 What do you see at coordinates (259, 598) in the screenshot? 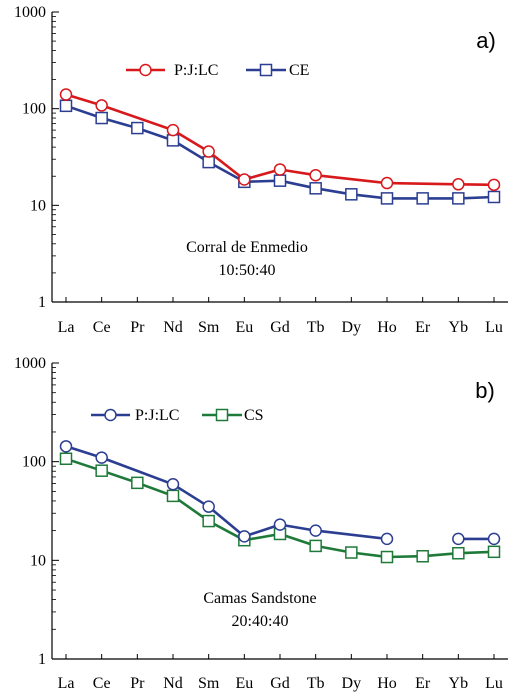
I see `annotation-line: Camas Sandstone` at bounding box center [259, 598].